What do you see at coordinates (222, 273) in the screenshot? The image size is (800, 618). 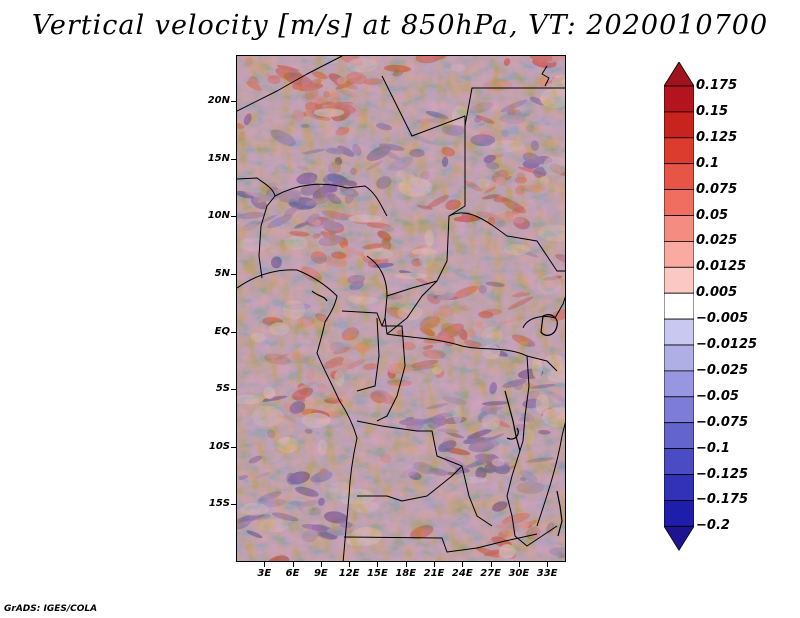 I see `lat-label-5n: 5N` at bounding box center [222, 273].